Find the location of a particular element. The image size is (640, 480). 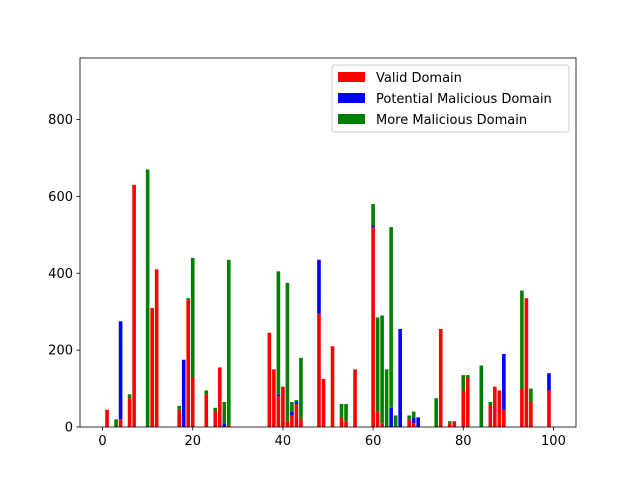

y-tick-label: 0 is located at coordinates (69, 428).